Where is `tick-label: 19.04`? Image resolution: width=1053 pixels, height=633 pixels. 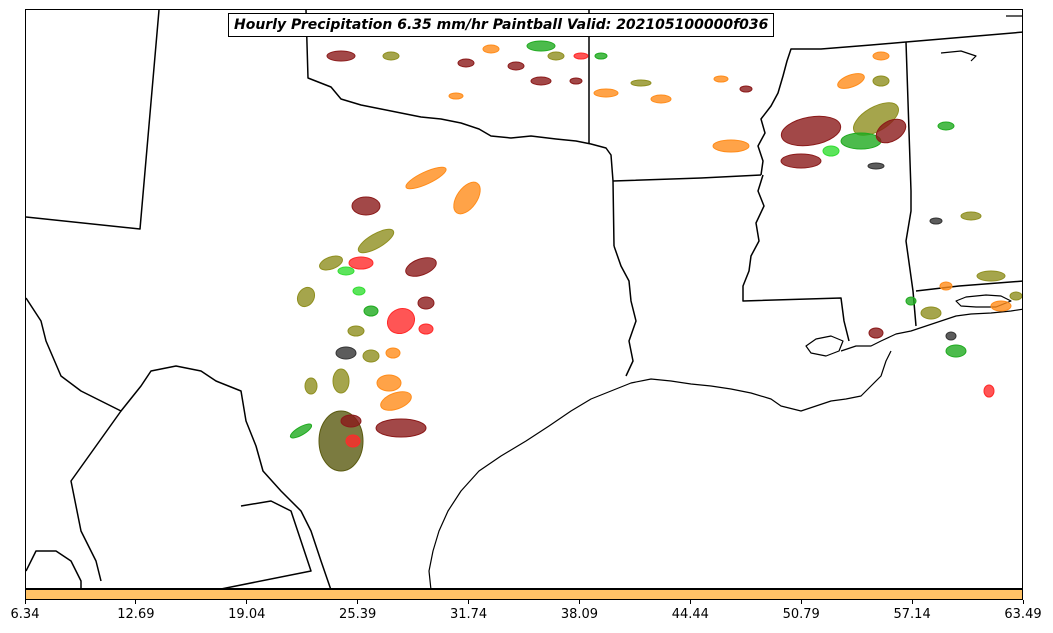 tick-label: 19.04 is located at coordinates (247, 614).